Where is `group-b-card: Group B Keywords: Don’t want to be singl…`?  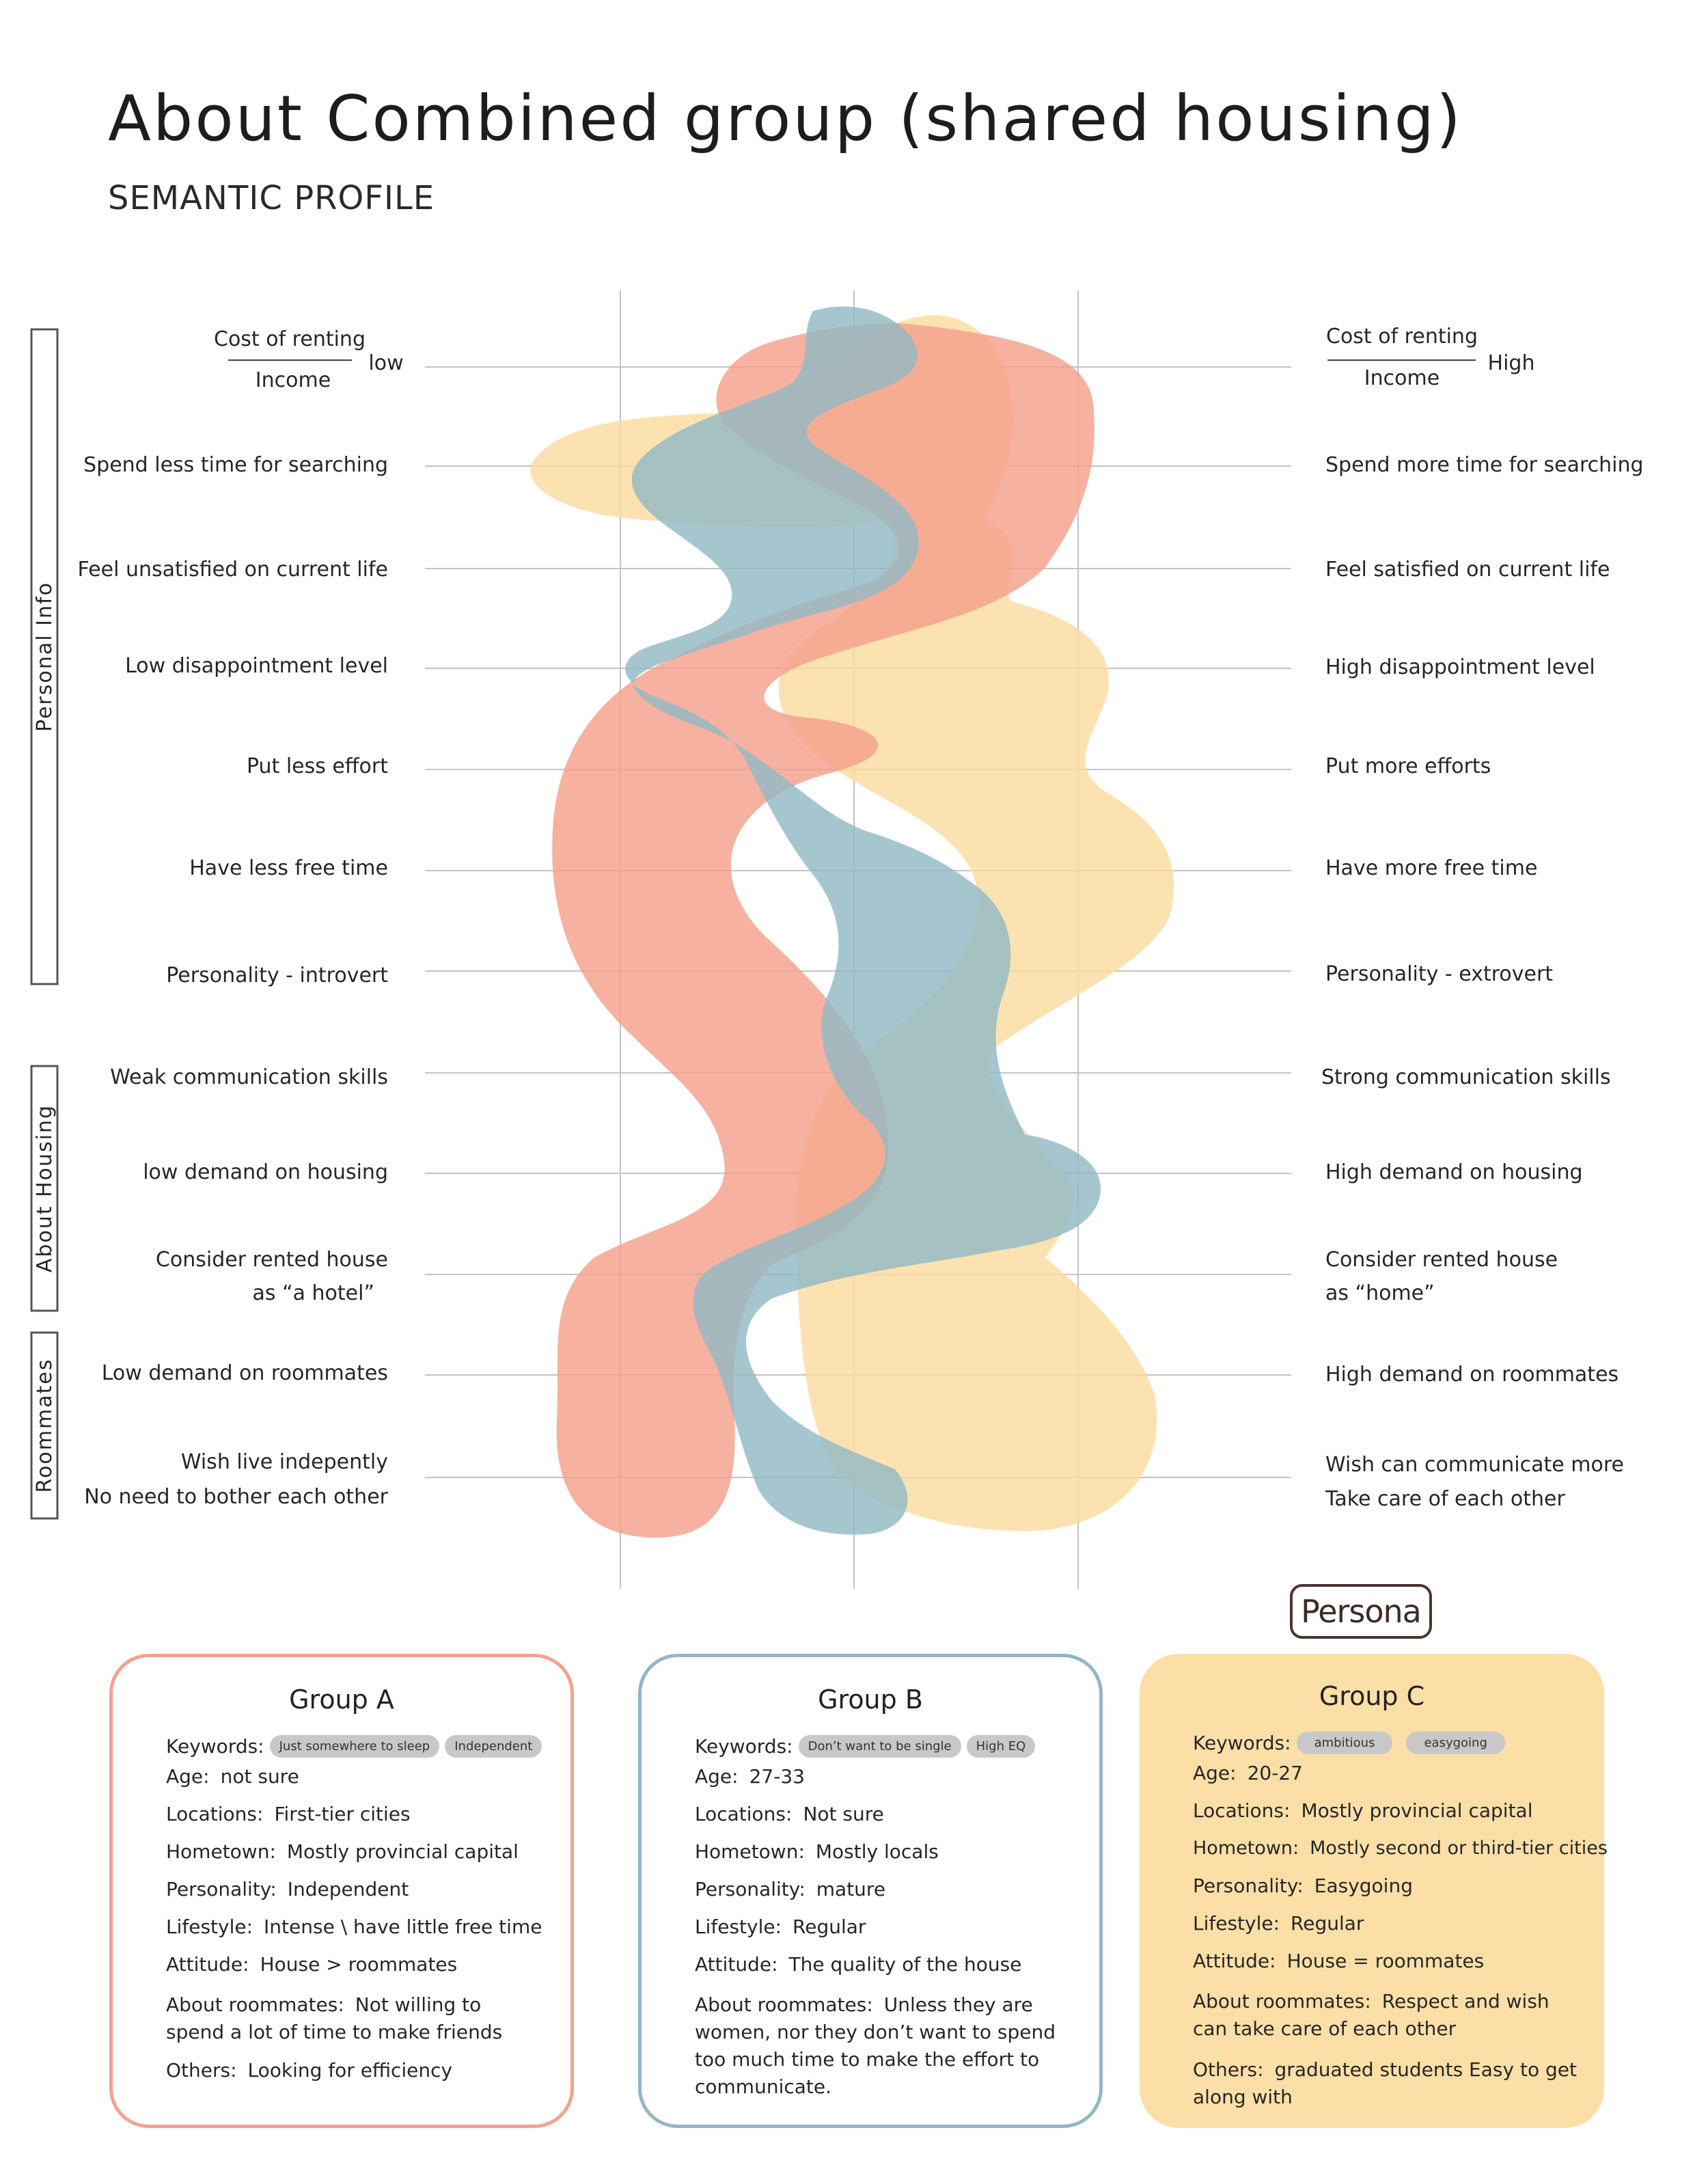
group-b-card: Group B Keywords: Don’t want to be singl… is located at coordinates (871, 1891).